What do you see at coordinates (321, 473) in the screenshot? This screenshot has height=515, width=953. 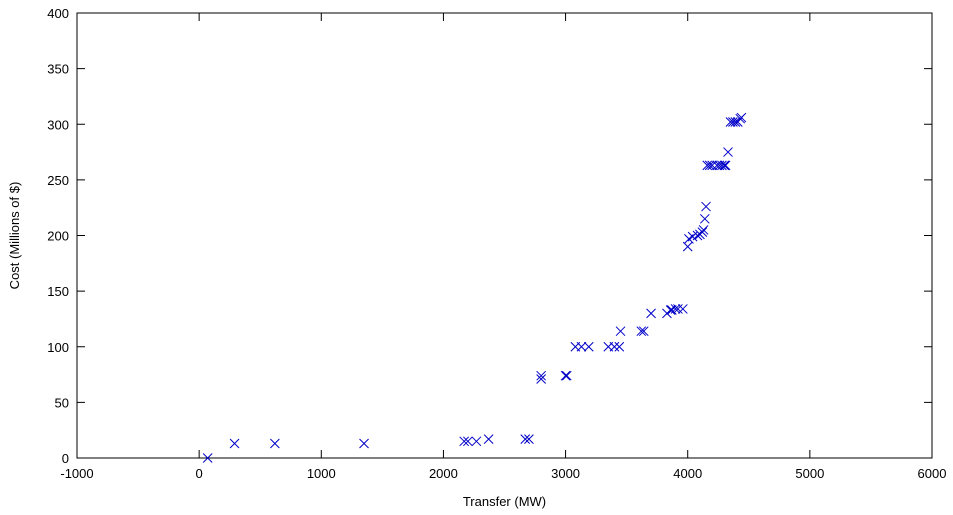 I see `x-tick-label: 1000` at bounding box center [321, 473].